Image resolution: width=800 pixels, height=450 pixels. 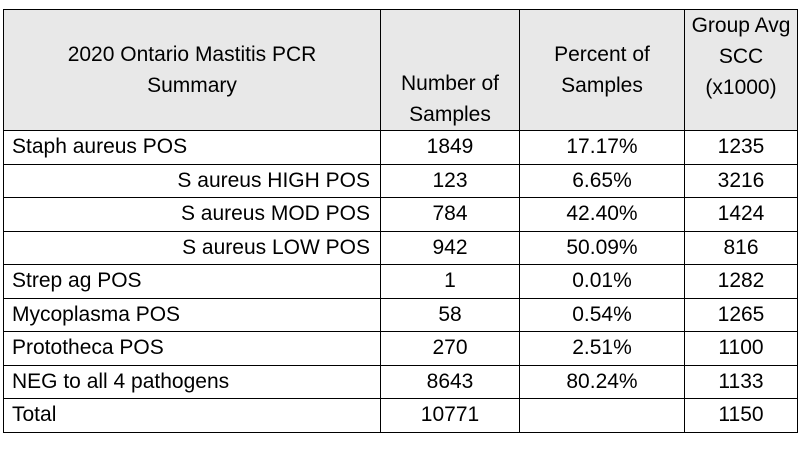 I want to click on row-label: S aureus MOD POS, so click(x=192, y=214).